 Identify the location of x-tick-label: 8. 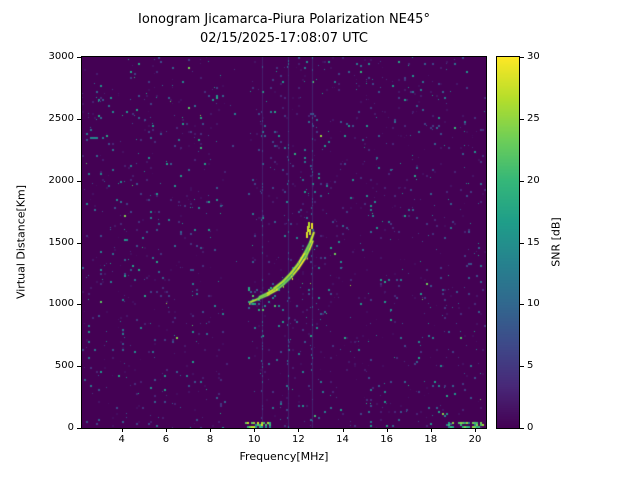
(210, 439).